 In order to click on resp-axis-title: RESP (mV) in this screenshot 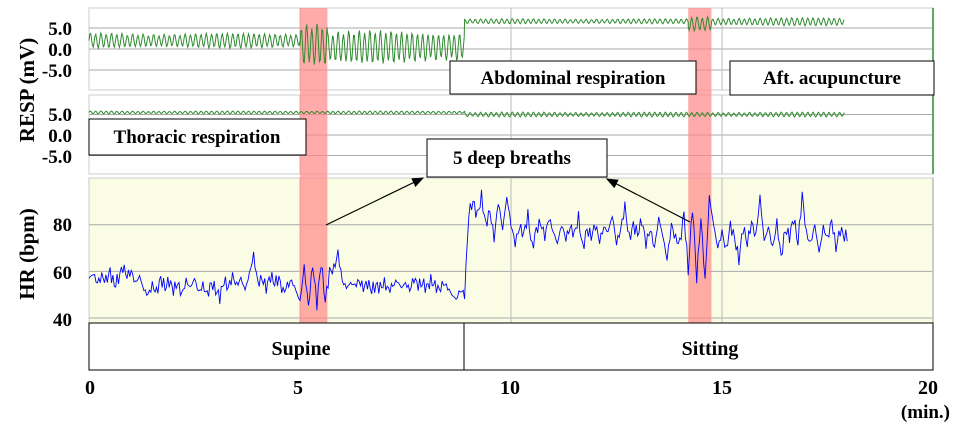, I will do `click(27, 90)`.